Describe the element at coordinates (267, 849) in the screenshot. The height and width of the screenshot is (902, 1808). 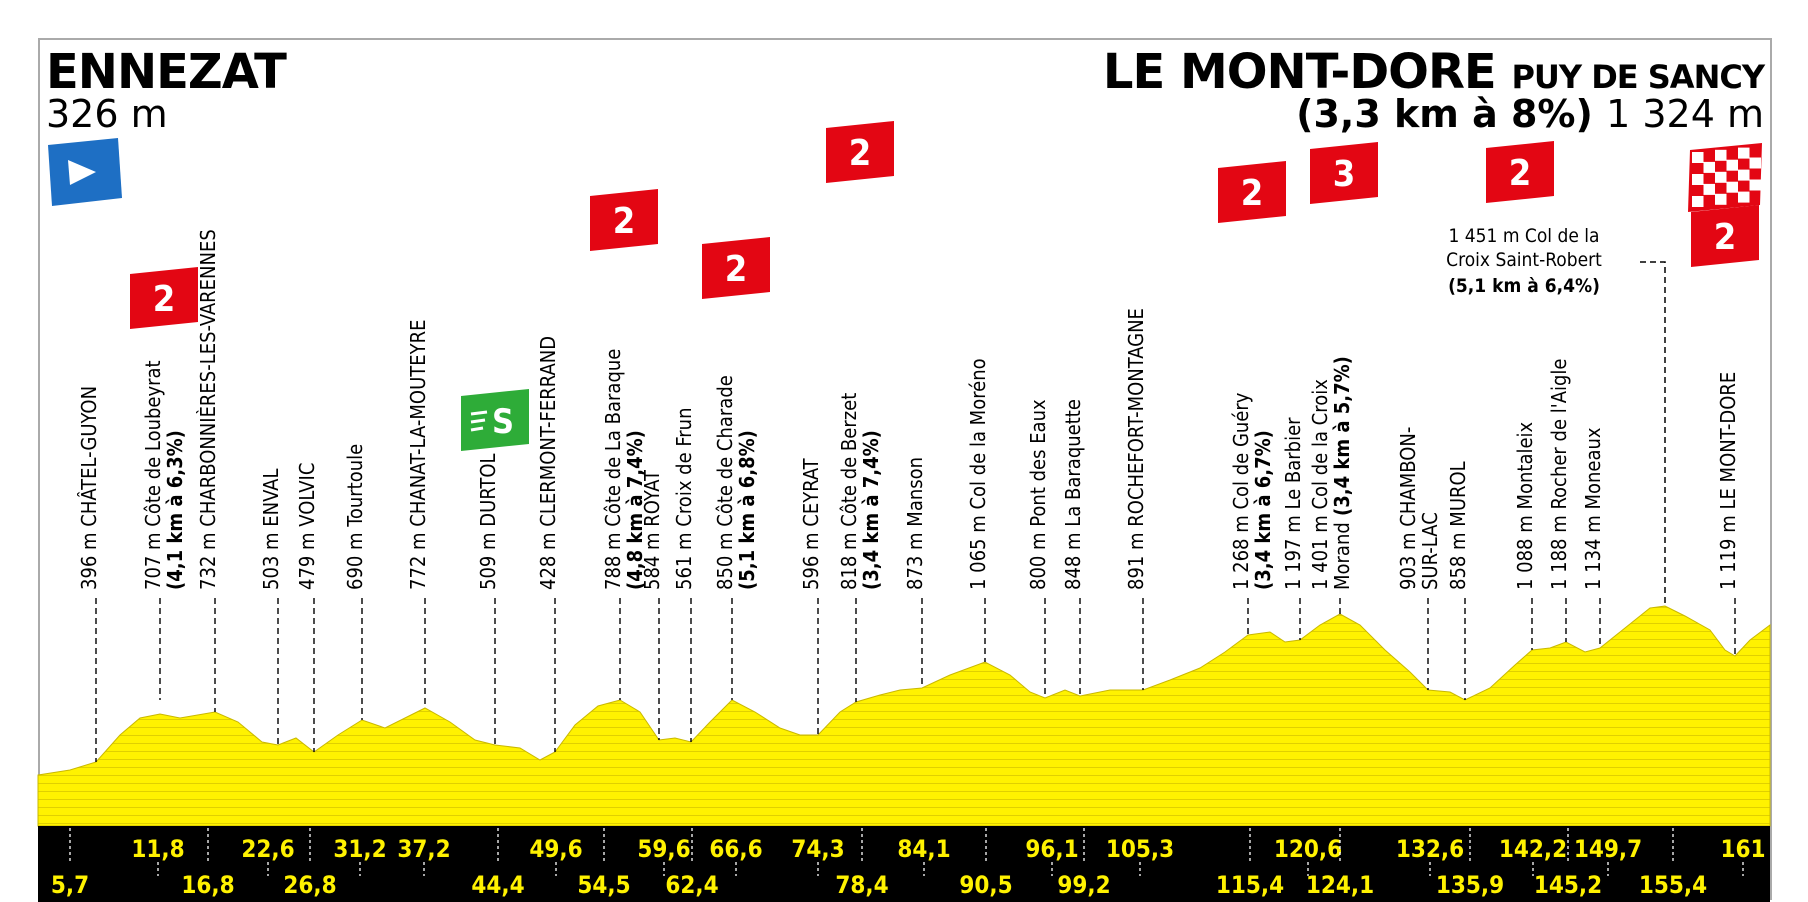
I see `km-marker-top: 22,6` at that location.